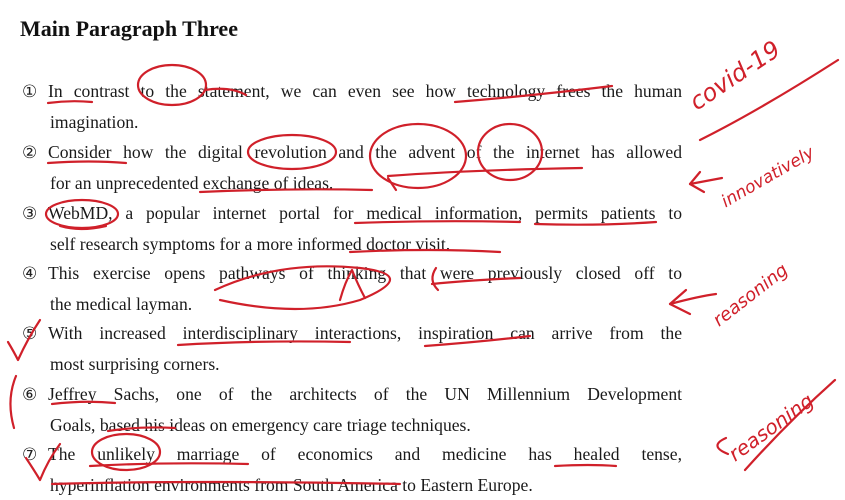 Image resolution: width=845 pixels, height=500 pixels. What do you see at coordinates (135, 364) in the screenshot?
I see `paragraph-line: most surprising corners.` at bounding box center [135, 364].